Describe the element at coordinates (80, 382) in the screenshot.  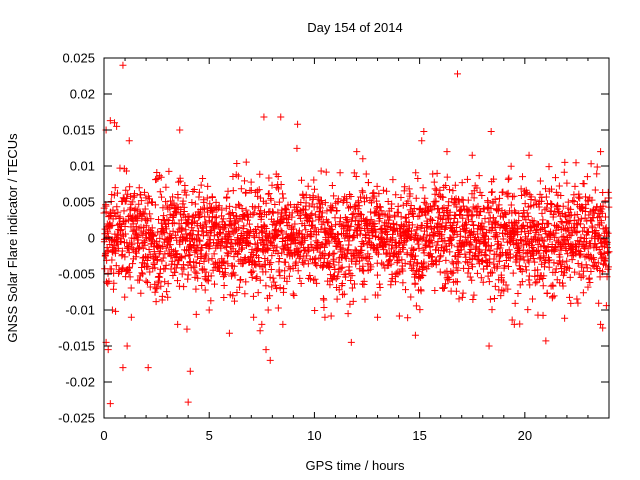
I see `y-tick-label: -0.02` at that location.